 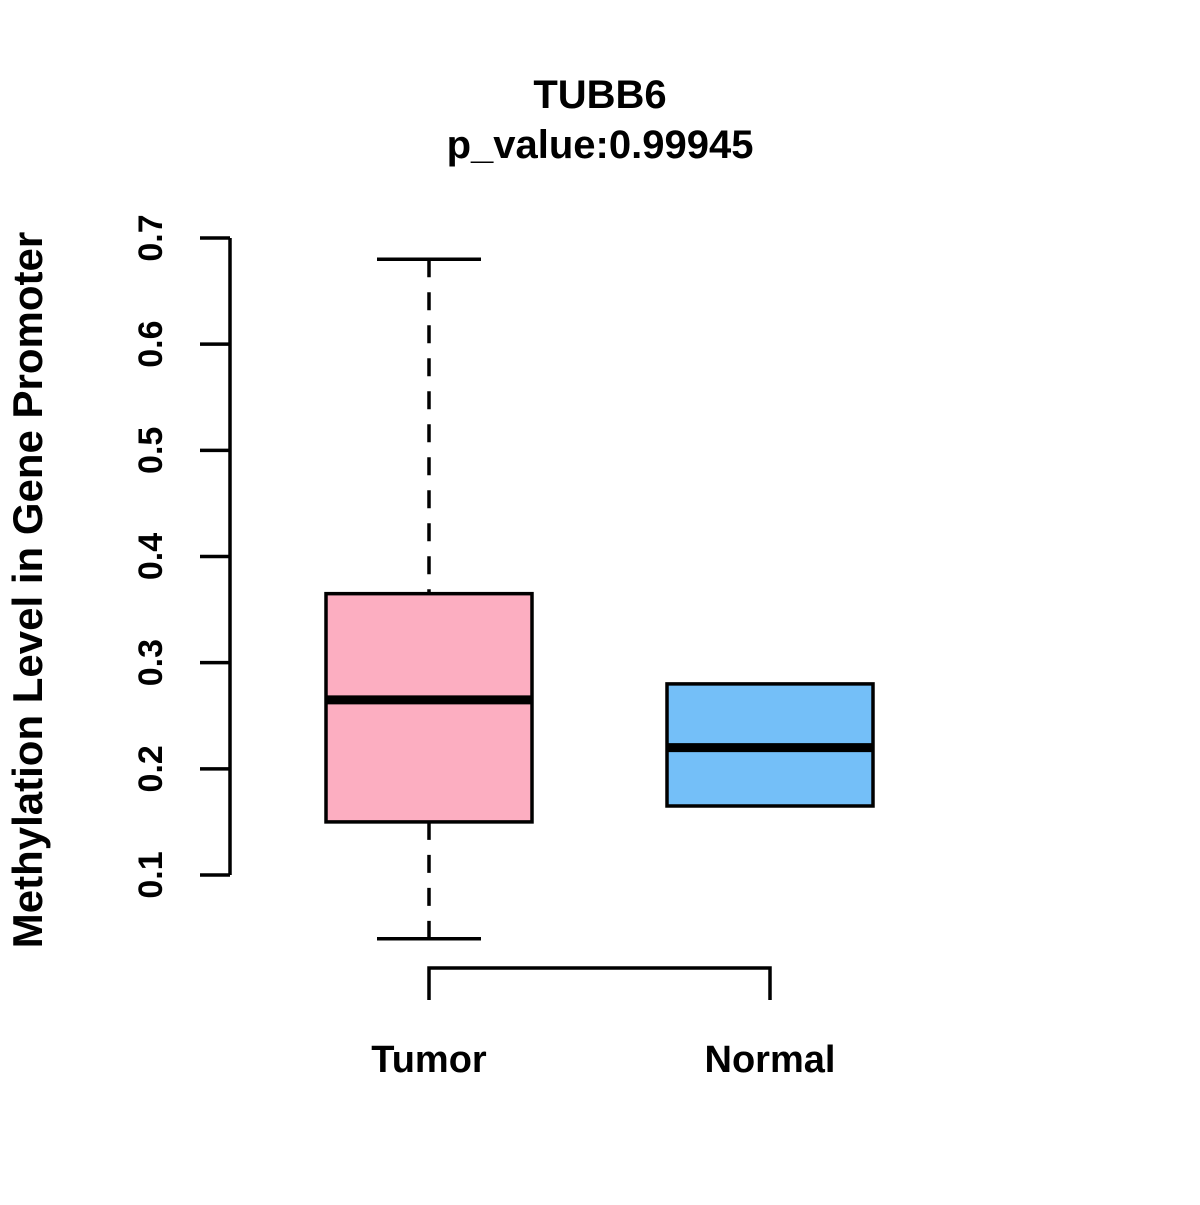 I want to click on tumor-box, so click(x=429, y=707).